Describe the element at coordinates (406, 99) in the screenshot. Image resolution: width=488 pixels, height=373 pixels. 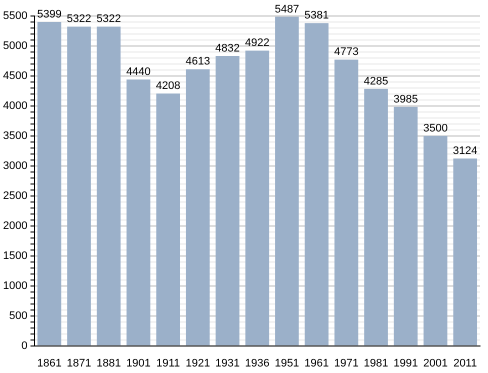
I see `data-label: 3985` at that location.